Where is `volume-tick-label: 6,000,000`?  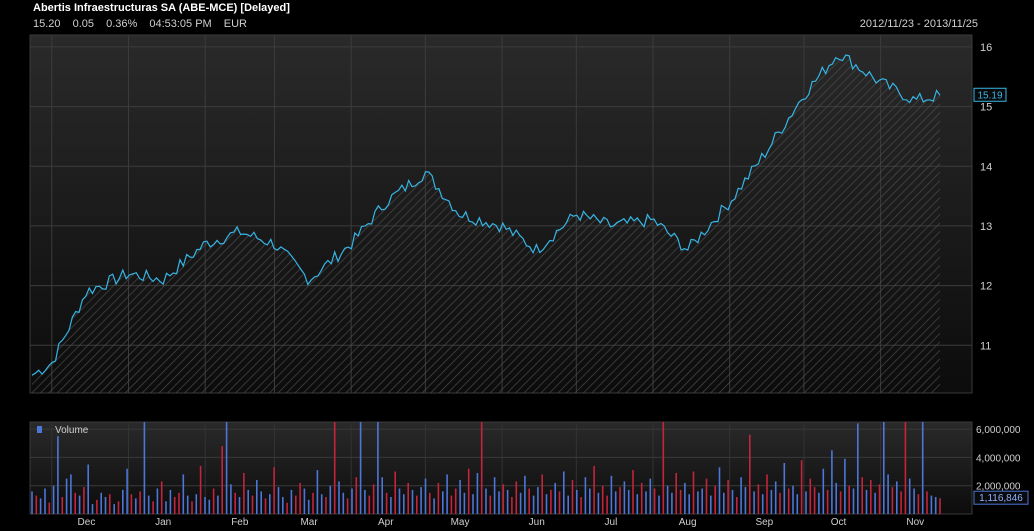 volume-tick-label: 6,000,000 is located at coordinates (998, 430).